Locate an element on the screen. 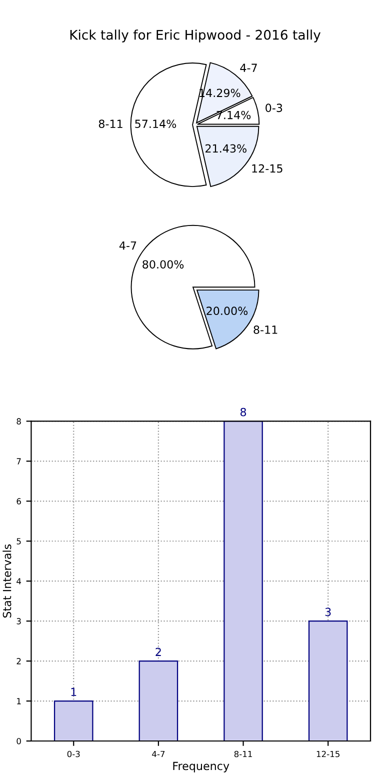 Image resolution: width=390 pixels, height=780 pixels. data-label: 7.14% is located at coordinates (233, 115).